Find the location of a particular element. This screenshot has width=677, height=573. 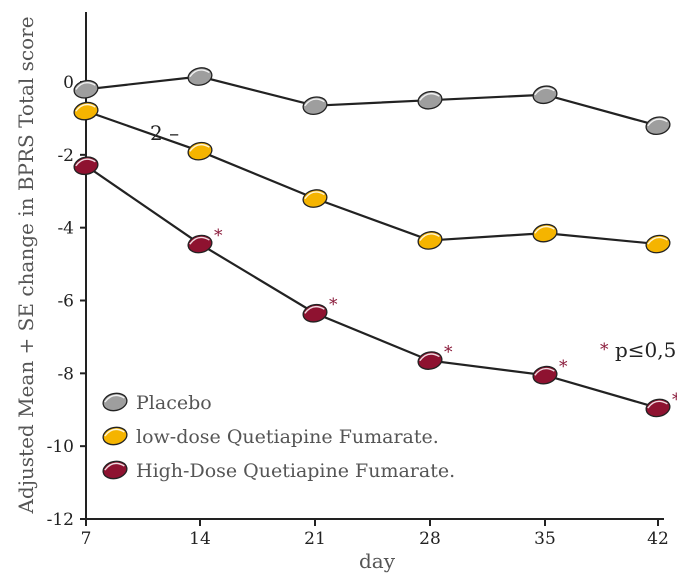

y-tick-label: -4 is located at coordinates (65, 229).